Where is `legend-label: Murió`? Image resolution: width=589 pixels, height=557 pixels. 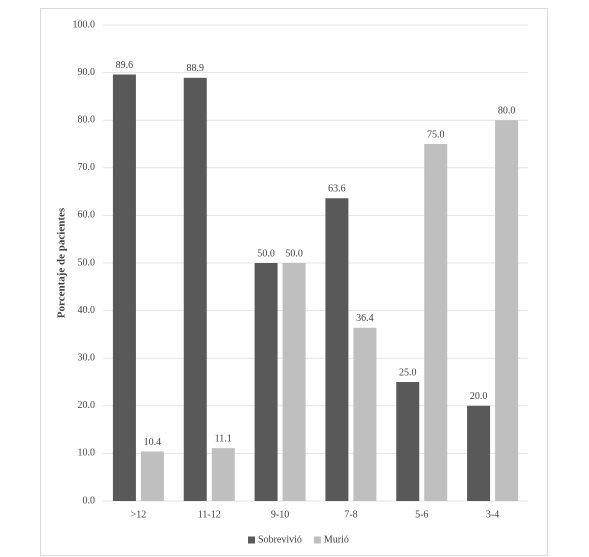 legend-label: Murió is located at coordinates (336, 539).